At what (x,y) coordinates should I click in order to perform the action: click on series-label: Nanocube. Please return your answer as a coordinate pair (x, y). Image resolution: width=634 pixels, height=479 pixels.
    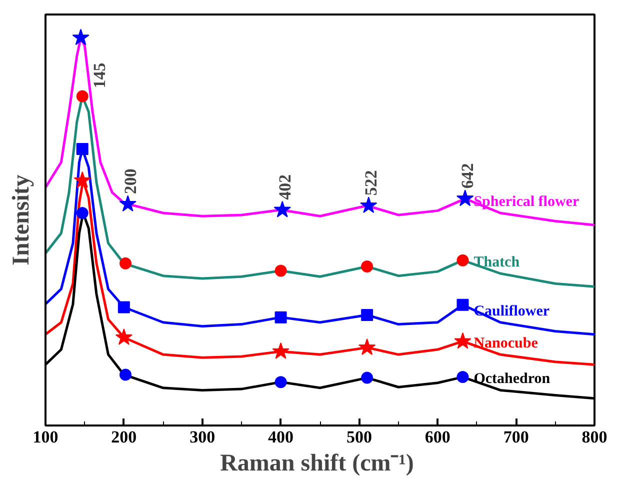
    Looking at the image, I should click on (506, 344).